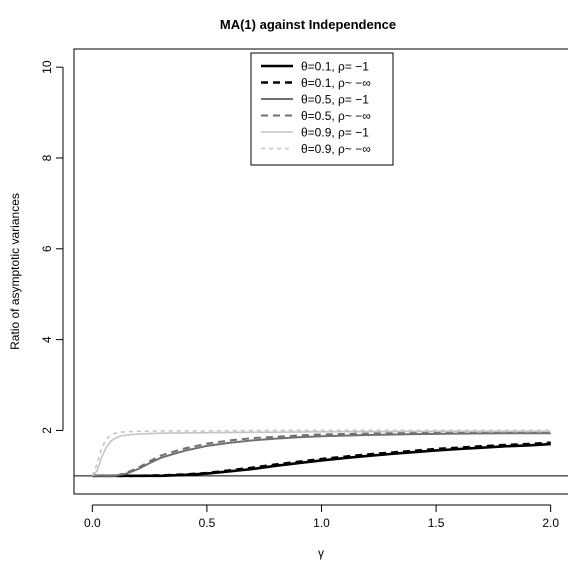 The width and height of the screenshot is (568, 565). Describe the element at coordinates (336, 83) in the screenshot. I see `legend-label: θ=0.1, ρ~ −∞` at that location.